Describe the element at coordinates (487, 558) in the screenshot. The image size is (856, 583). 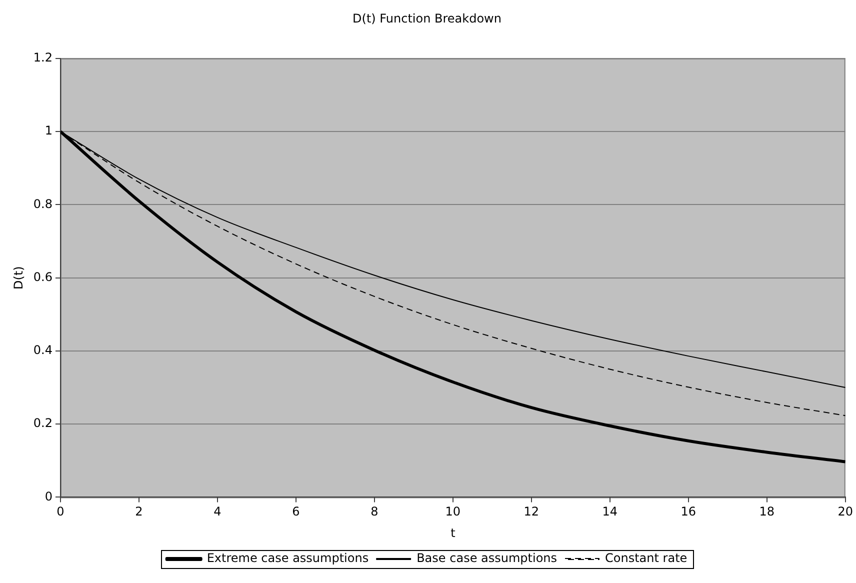
I see `legend-label: Base case assumptions` at that location.